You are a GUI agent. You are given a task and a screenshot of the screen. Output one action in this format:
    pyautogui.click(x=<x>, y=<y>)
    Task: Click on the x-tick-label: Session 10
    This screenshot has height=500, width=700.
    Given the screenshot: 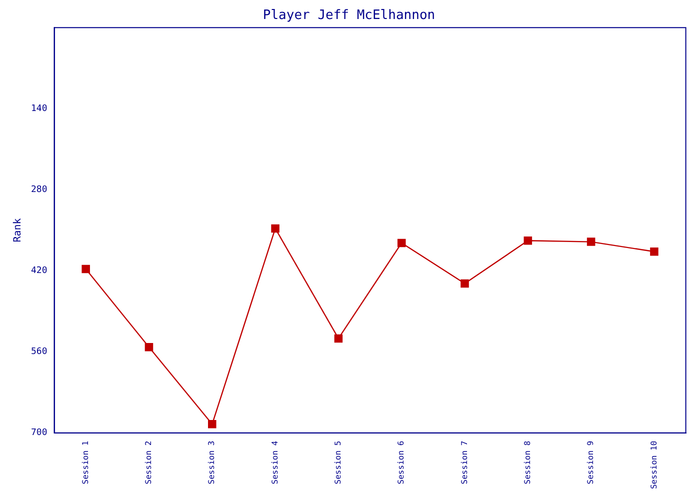 What is the action you would take?
    pyautogui.click(x=653, y=465)
    